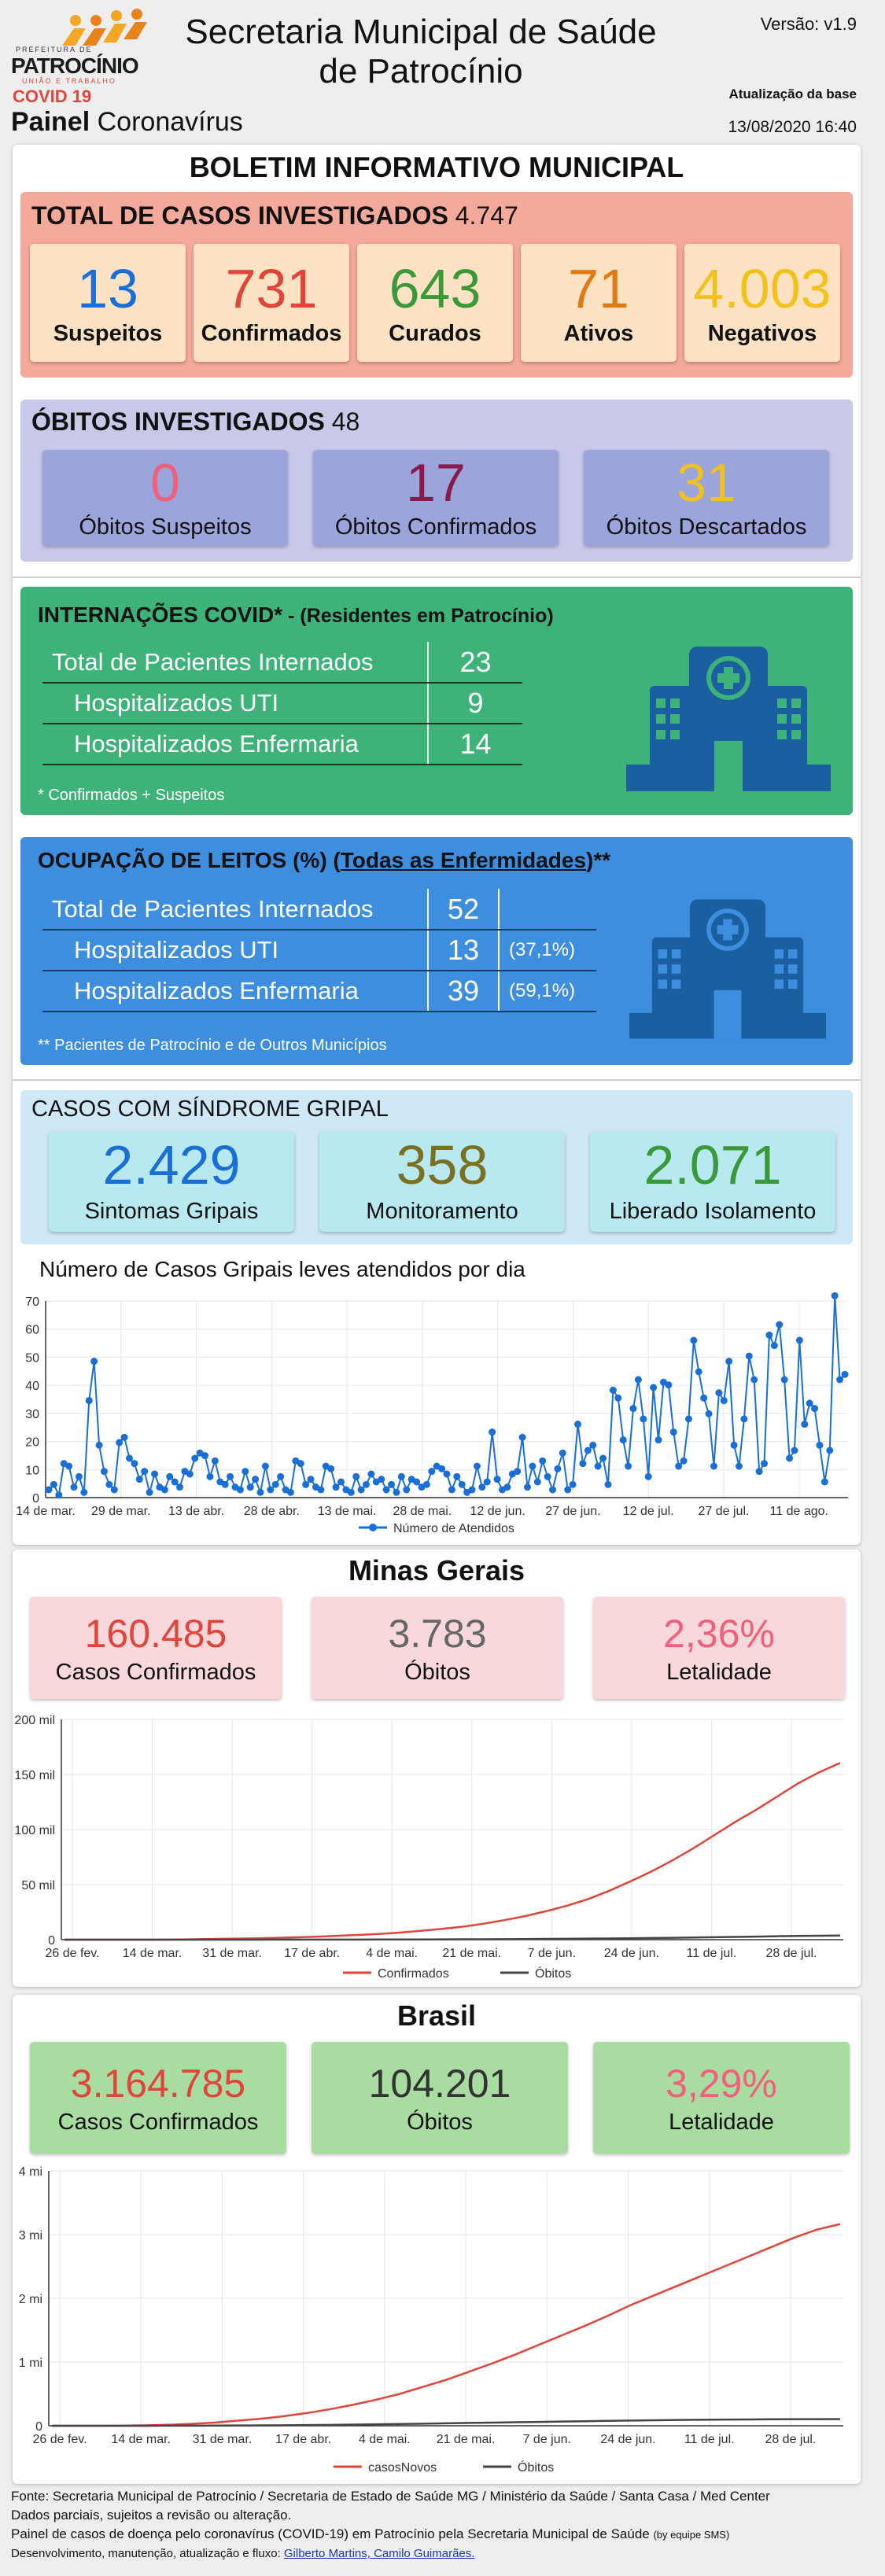  Describe the element at coordinates (721, 2122) in the screenshot. I see `stat-label: Letalidade` at that location.